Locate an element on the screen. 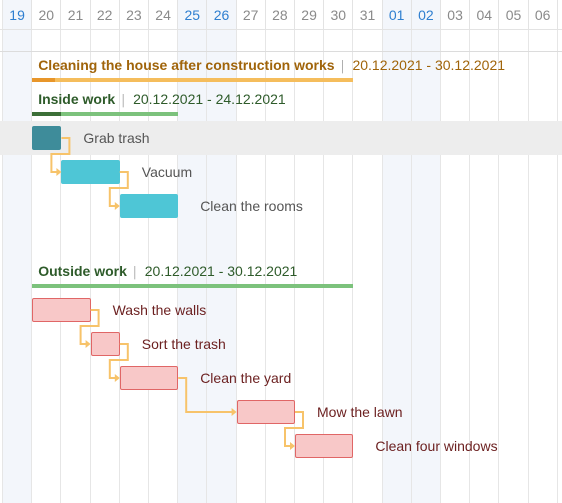 The width and height of the screenshot is (562, 503). day-header: 01 is located at coordinates (397, 15).